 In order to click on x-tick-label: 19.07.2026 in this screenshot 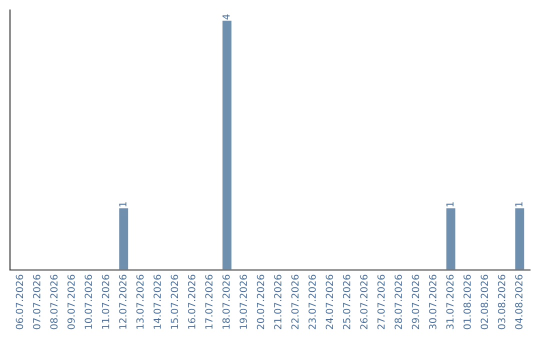, I will do `click(243, 301)`.